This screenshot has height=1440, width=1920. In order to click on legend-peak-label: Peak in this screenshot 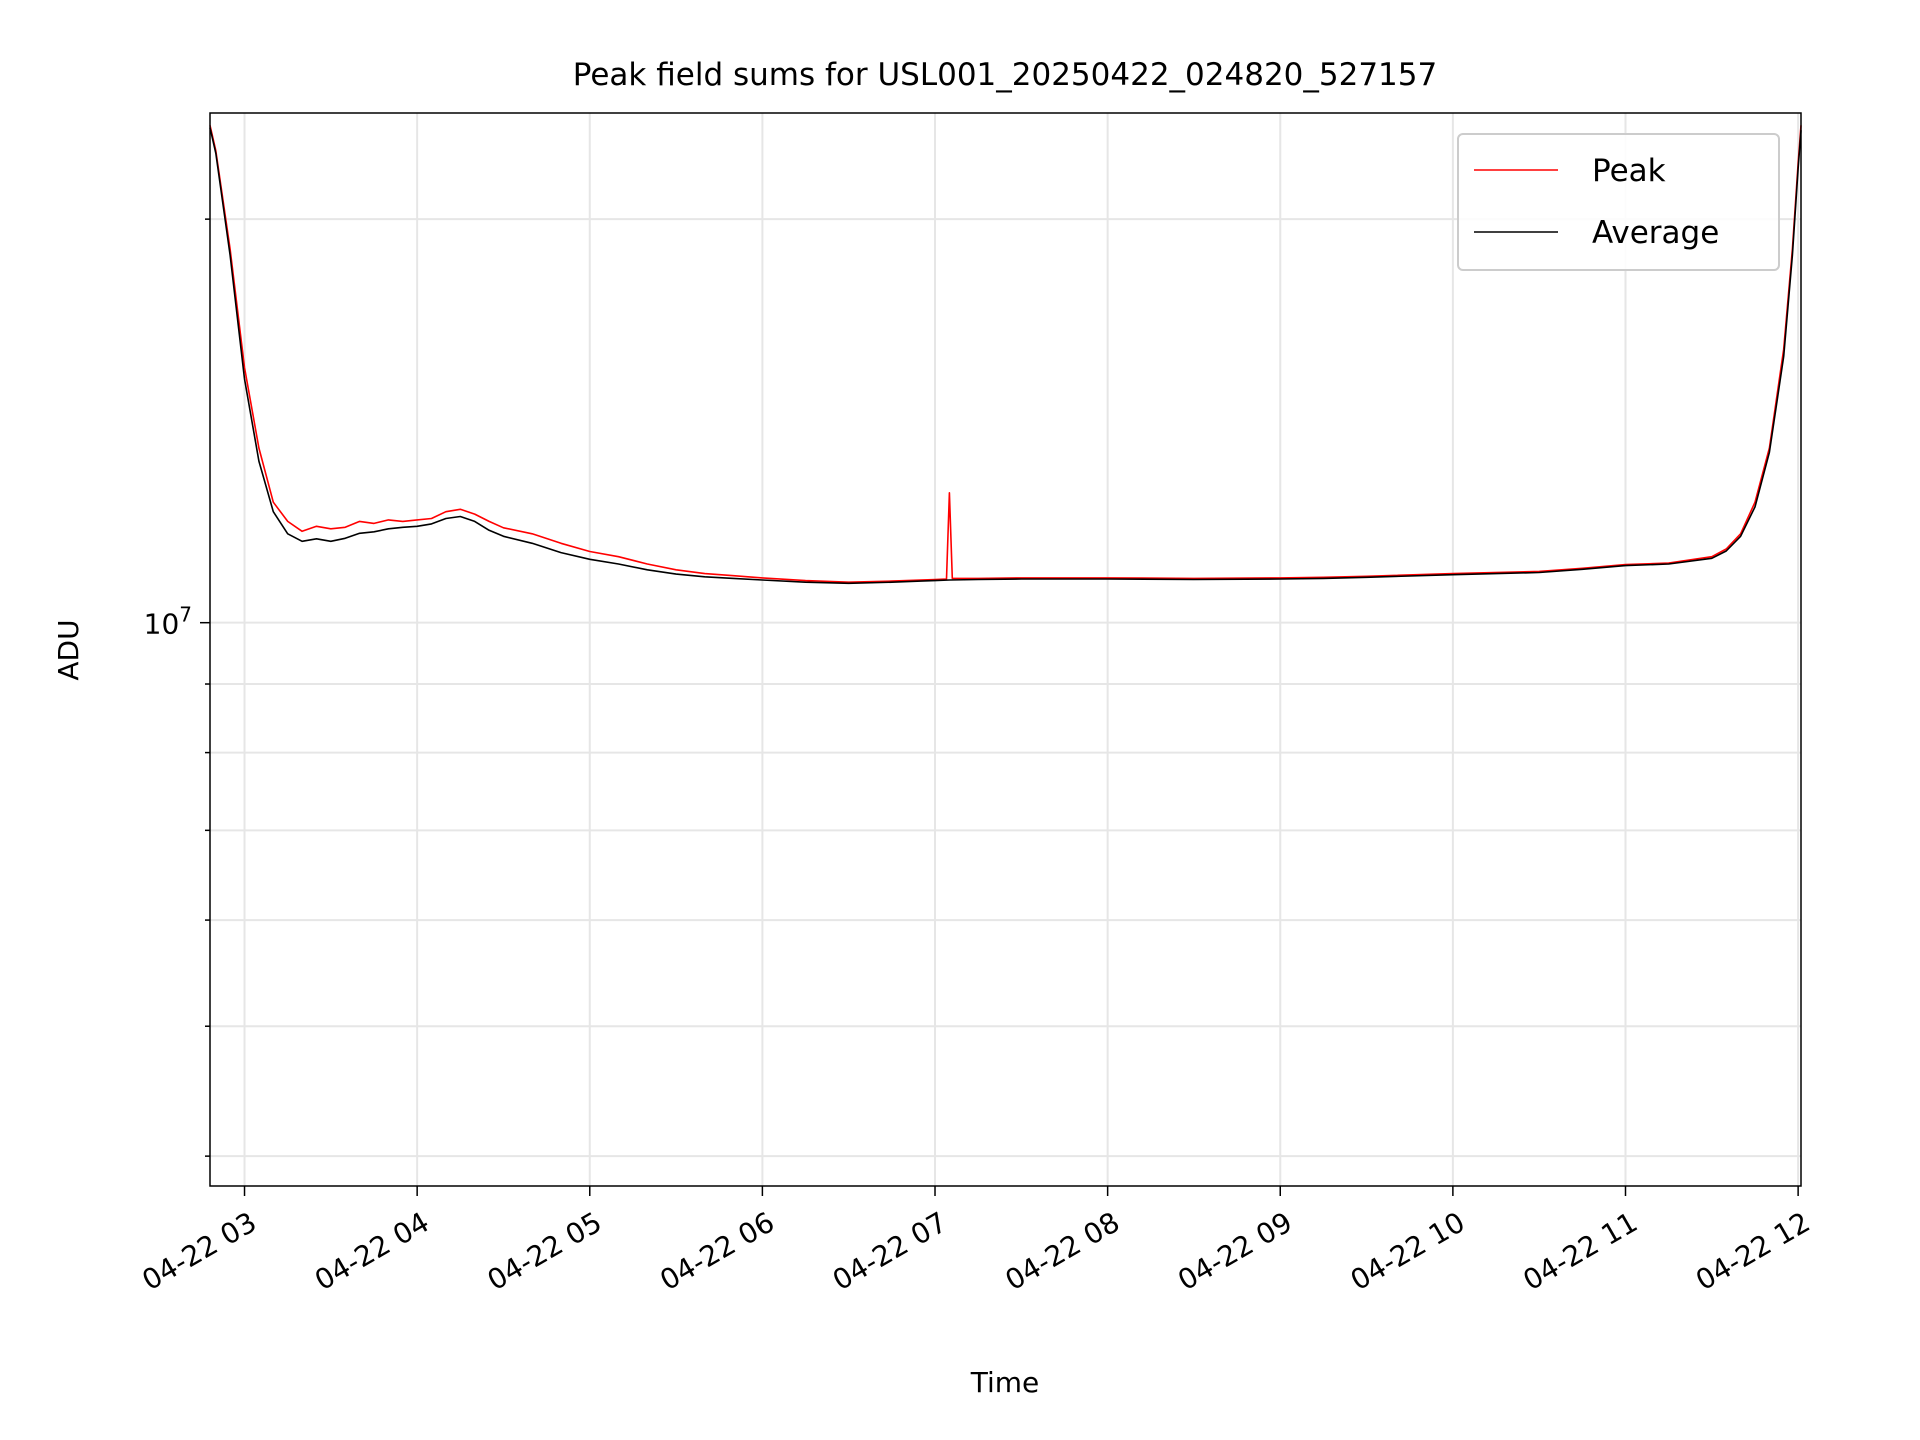, I will do `click(1629, 171)`.